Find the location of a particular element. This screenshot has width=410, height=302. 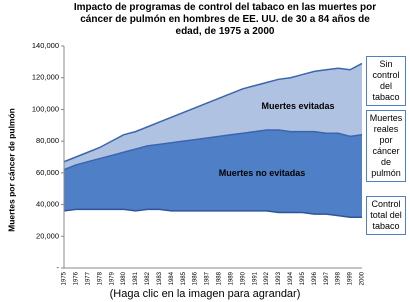

x-tick-label: 1992 is located at coordinates (267, 278).